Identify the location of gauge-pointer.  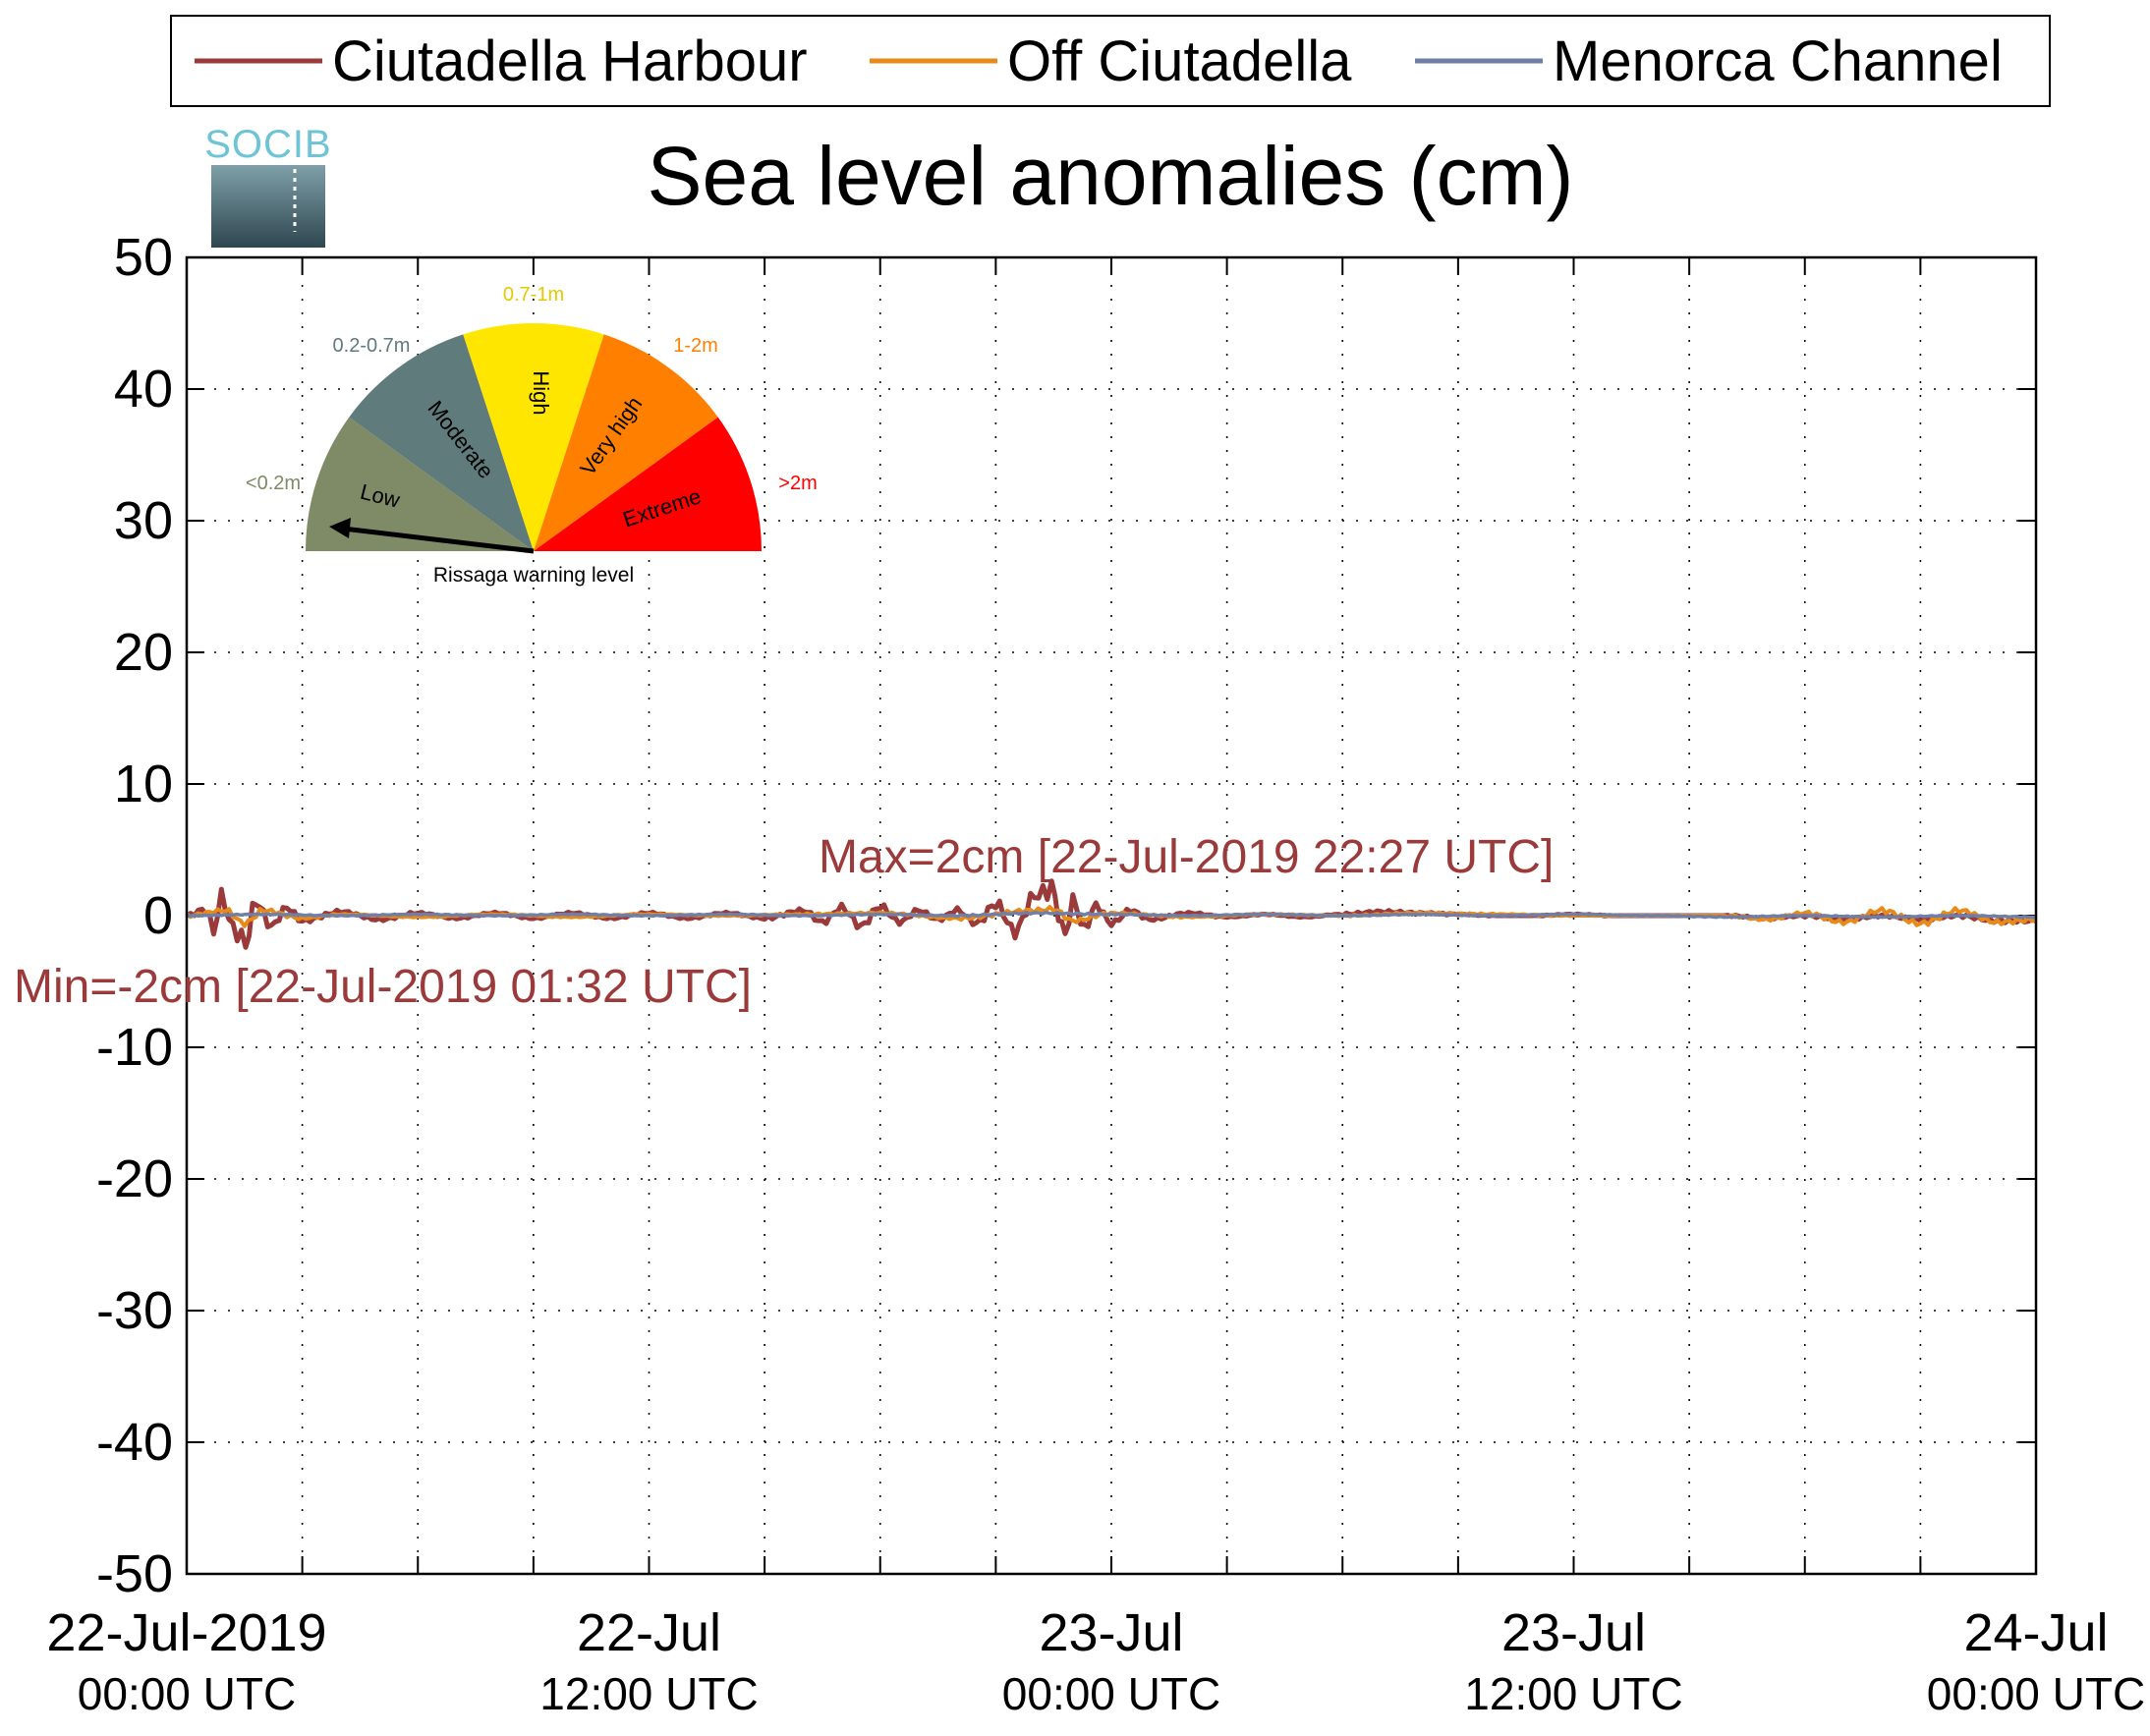
(436, 540).